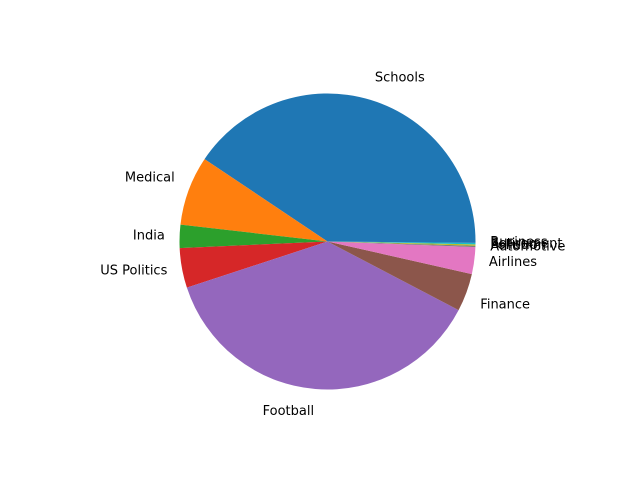 This screenshot has height=480, width=640. I want to click on pie-label-pollution: Pollution, so click(518, 245).